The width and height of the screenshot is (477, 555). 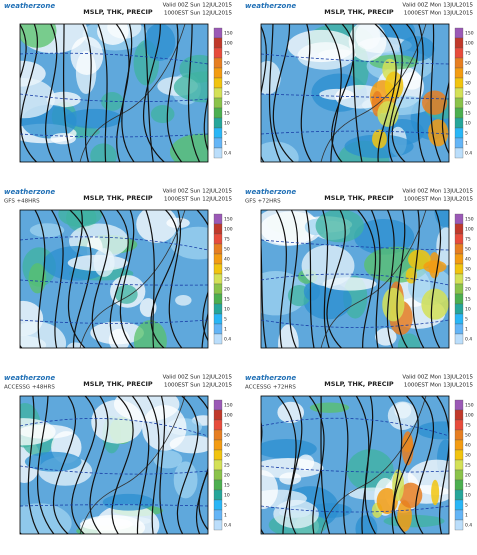 What do you see at coordinates (468, 456) in the screenshot?
I see `colorbar-label: 30` at bounding box center [468, 456].